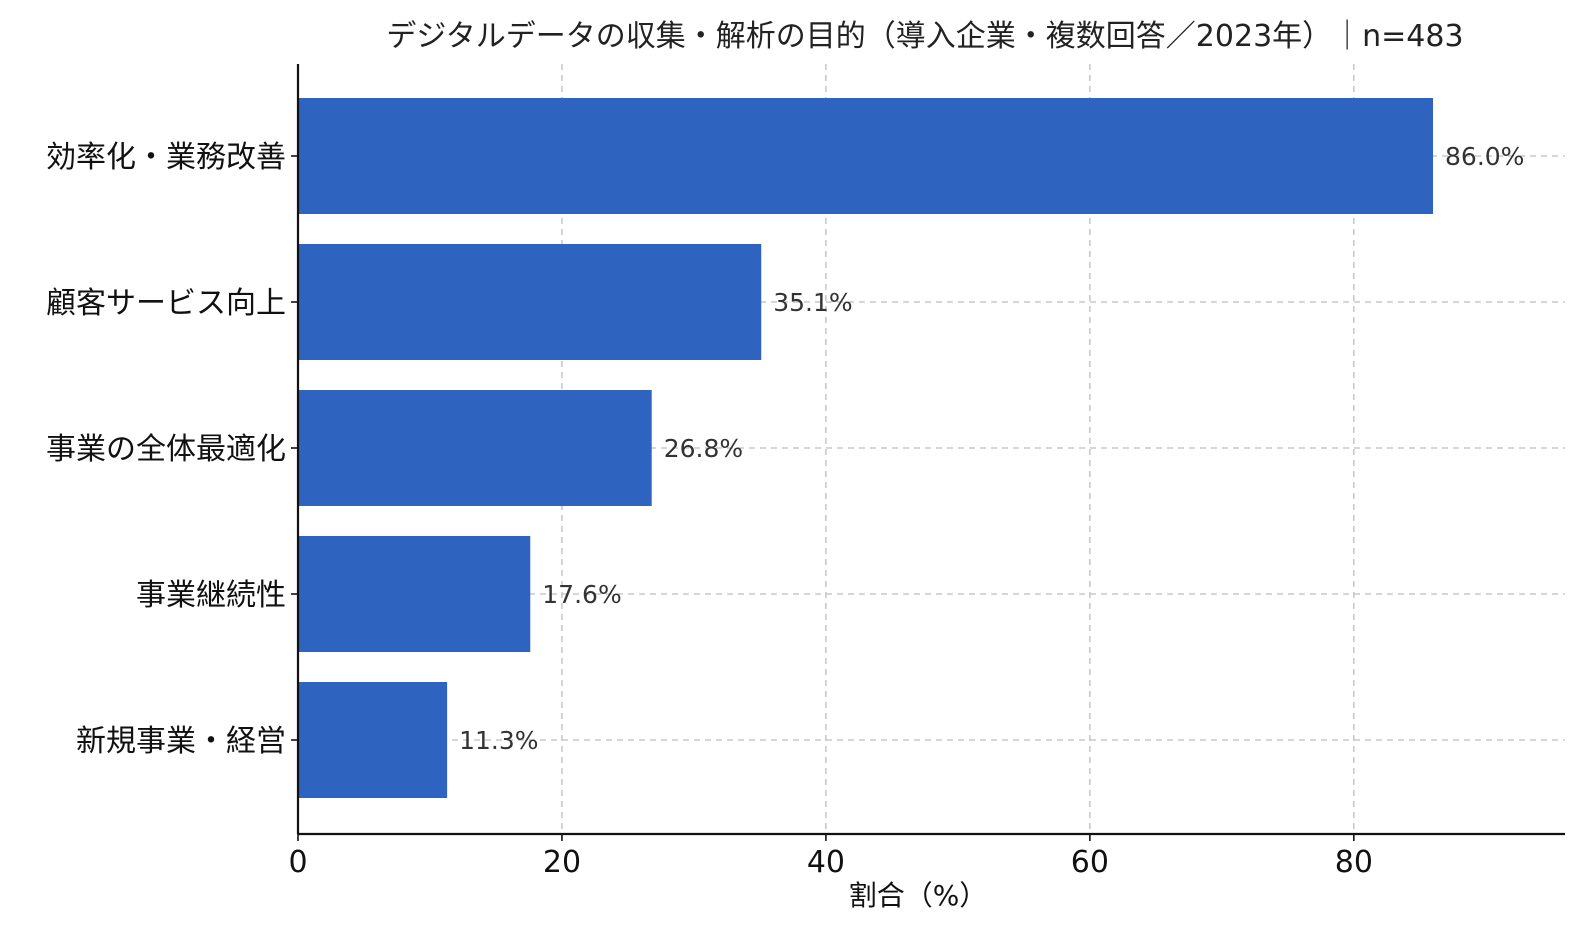 This screenshot has width=1580, height=940. I want to click on value-label-0: 86.0%, so click(1484, 156).